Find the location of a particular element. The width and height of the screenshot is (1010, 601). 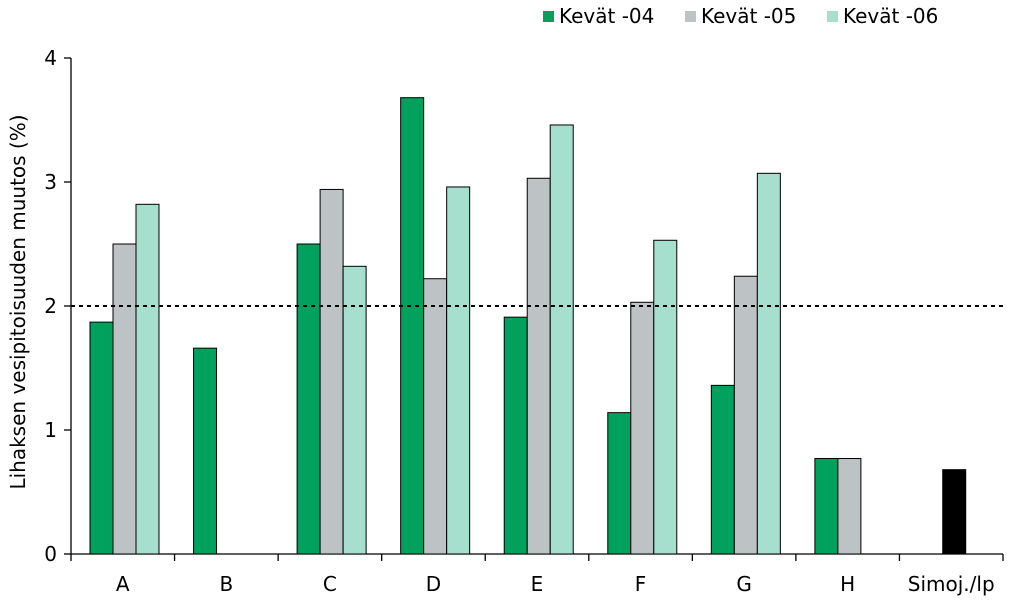

legend-label: Kevät -04 is located at coordinates (606, 16).